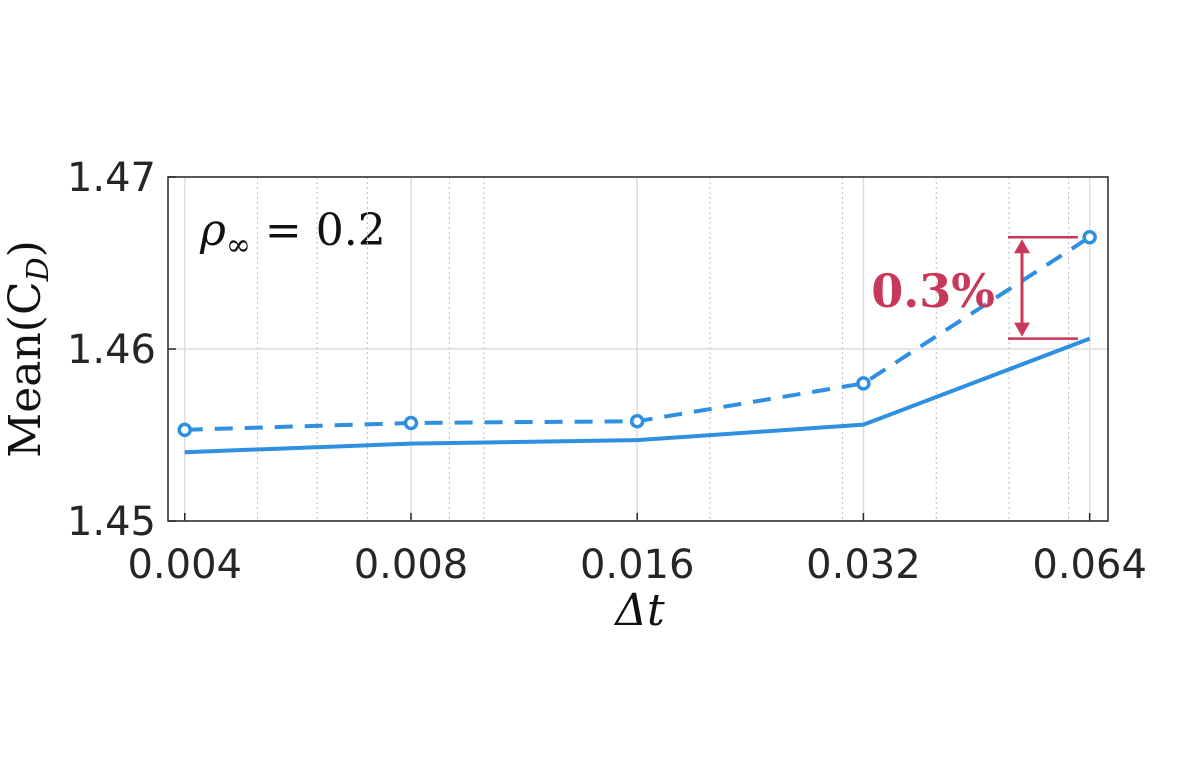 The height and width of the screenshot is (757, 1196). What do you see at coordinates (1089, 565) in the screenshot?
I see `x-tick-label: 0.064` at bounding box center [1089, 565].